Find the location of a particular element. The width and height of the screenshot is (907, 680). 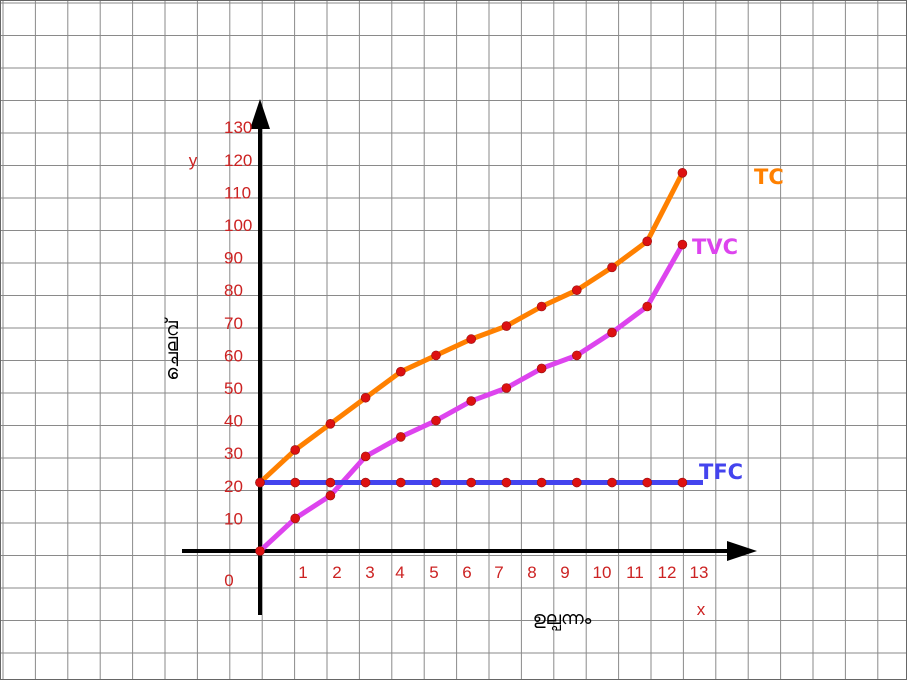

x-tick-label: 1 is located at coordinates (302, 572).